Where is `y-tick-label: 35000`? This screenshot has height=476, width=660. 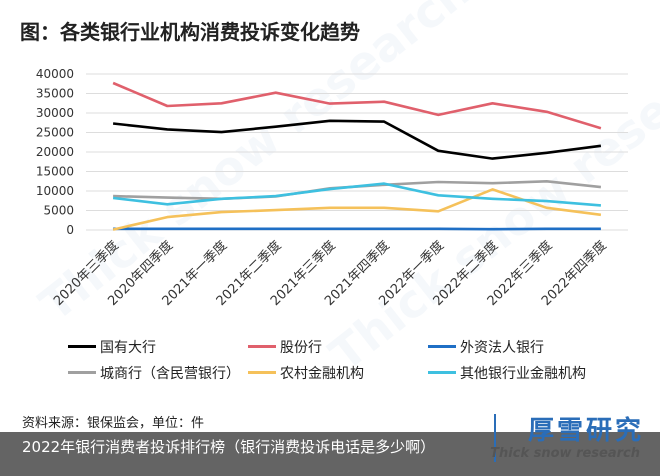
y-tick-label: 35000 is located at coordinates (55, 94).